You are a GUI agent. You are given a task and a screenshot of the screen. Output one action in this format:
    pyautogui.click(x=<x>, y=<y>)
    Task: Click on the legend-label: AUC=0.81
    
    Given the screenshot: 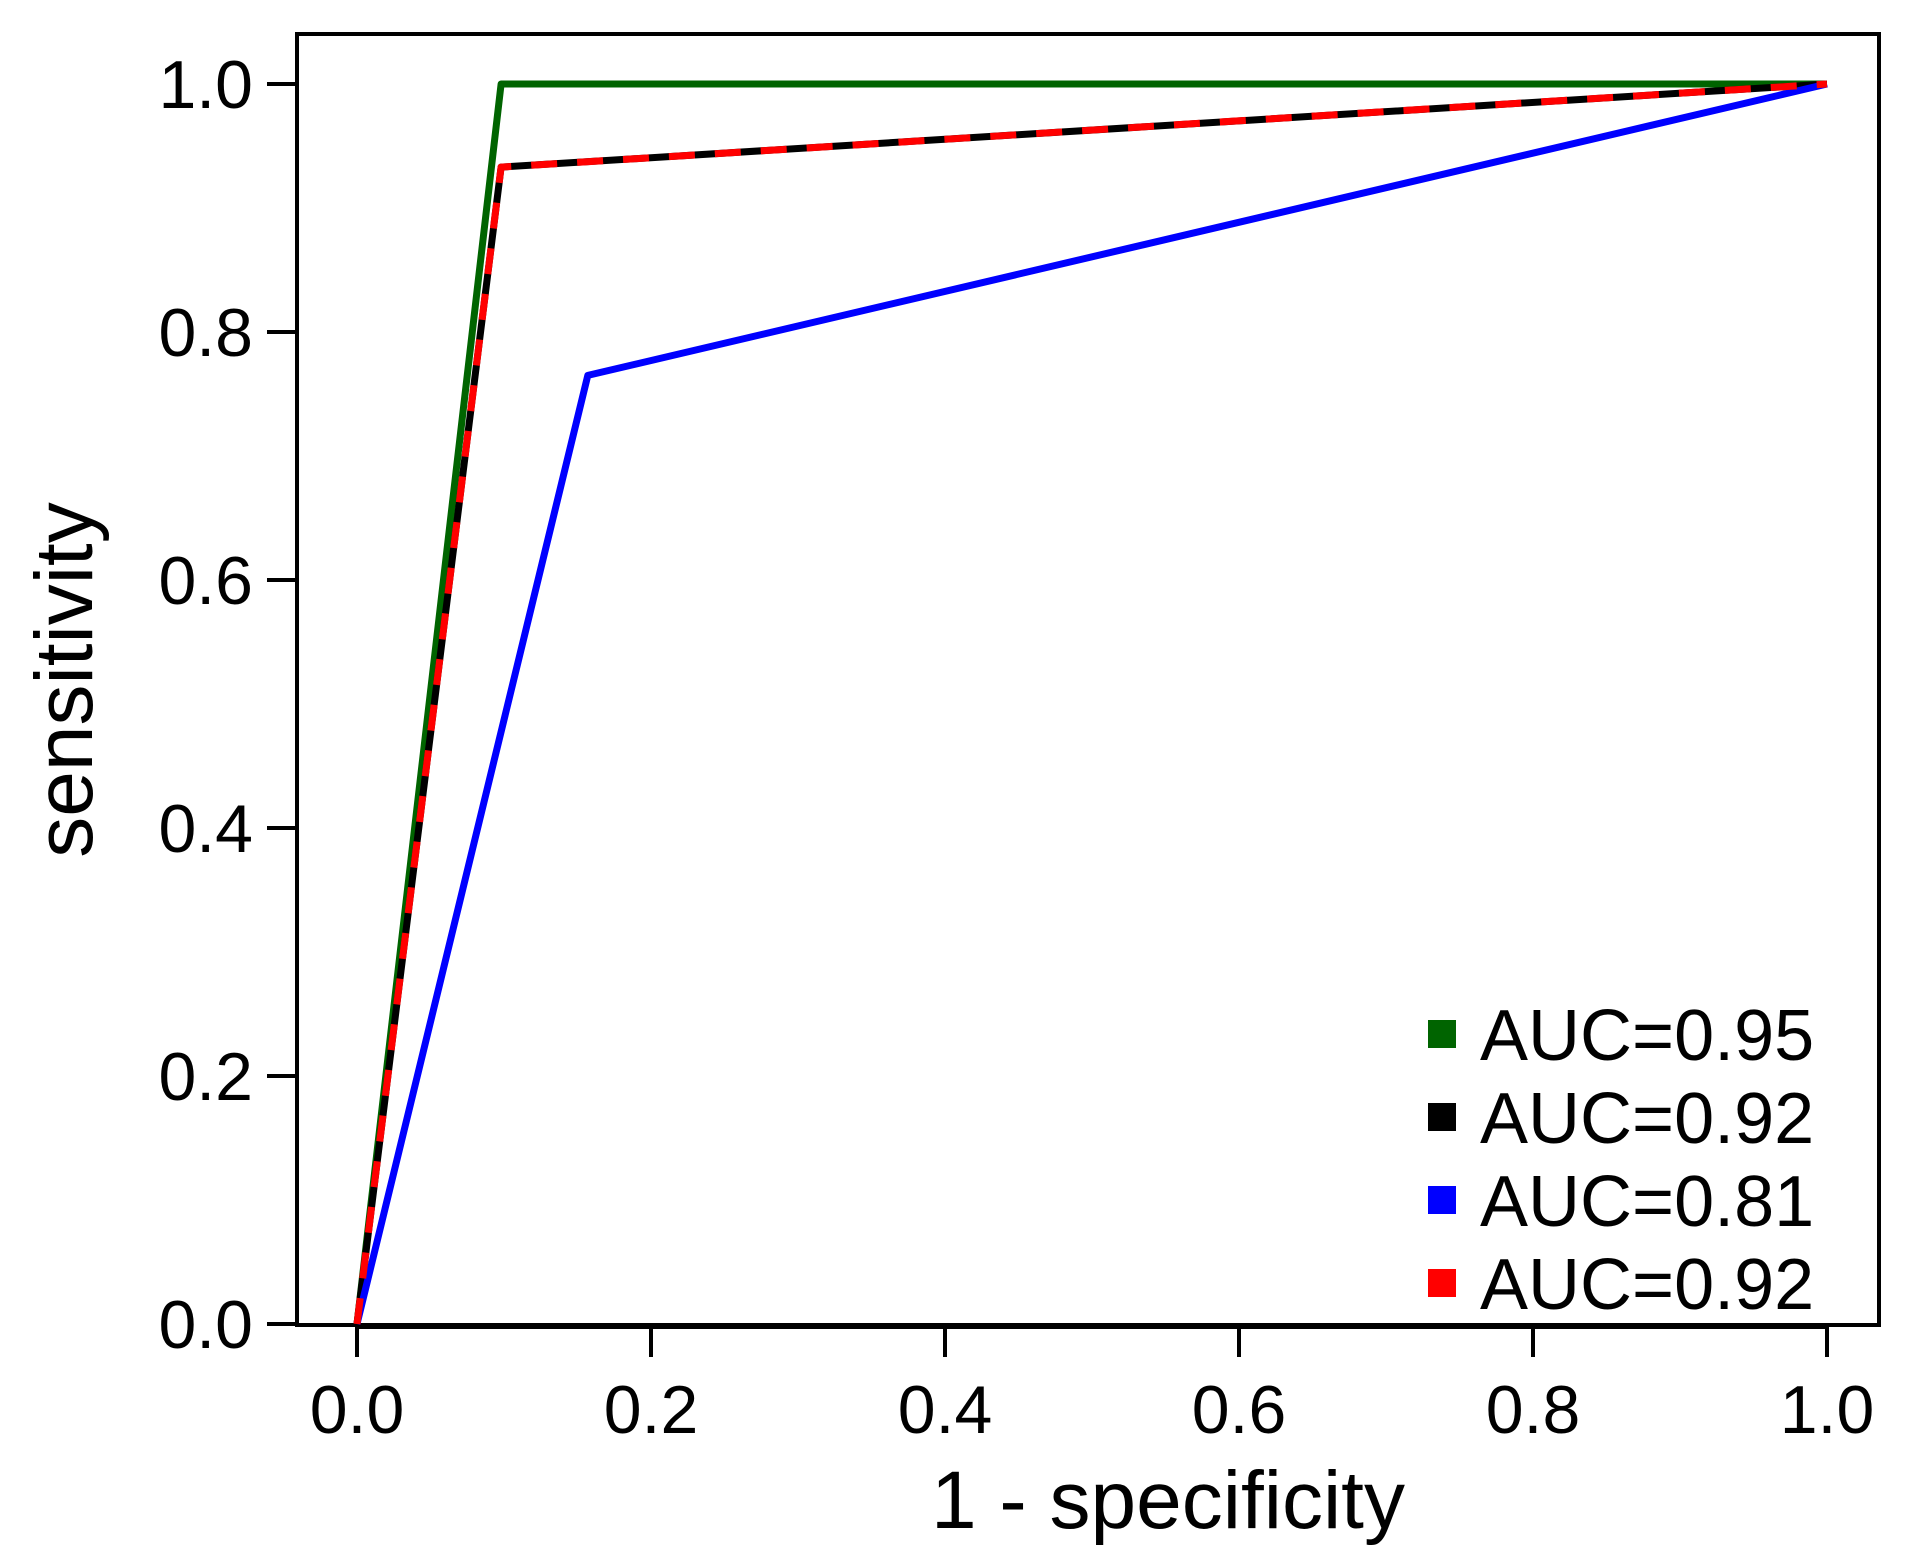 What is the action you would take?
    pyautogui.click(x=1647, y=1202)
    